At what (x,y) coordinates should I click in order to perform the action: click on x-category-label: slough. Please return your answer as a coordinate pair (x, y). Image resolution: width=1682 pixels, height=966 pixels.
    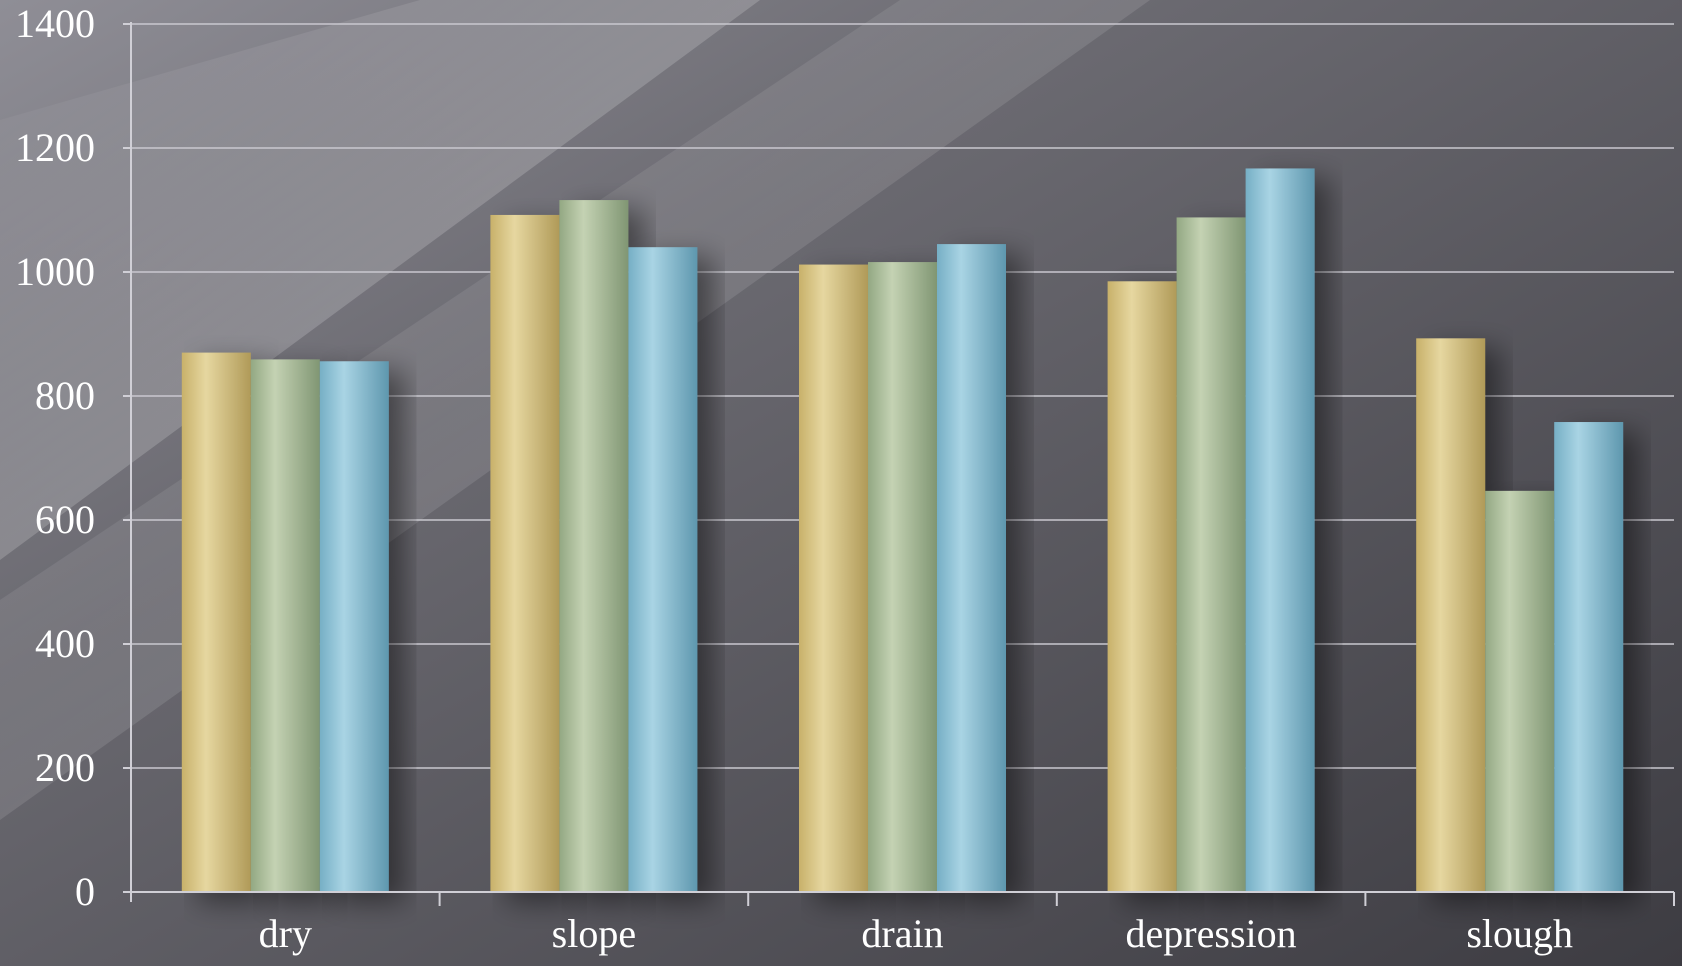
    Looking at the image, I should click on (1519, 933).